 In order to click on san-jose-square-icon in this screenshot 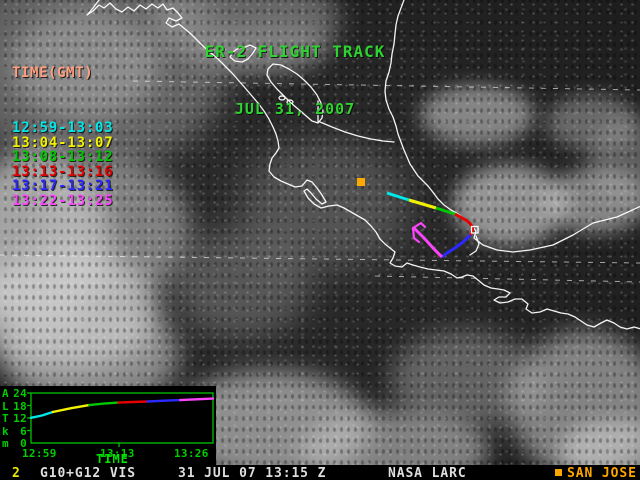, I will do `click(558, 472)`.